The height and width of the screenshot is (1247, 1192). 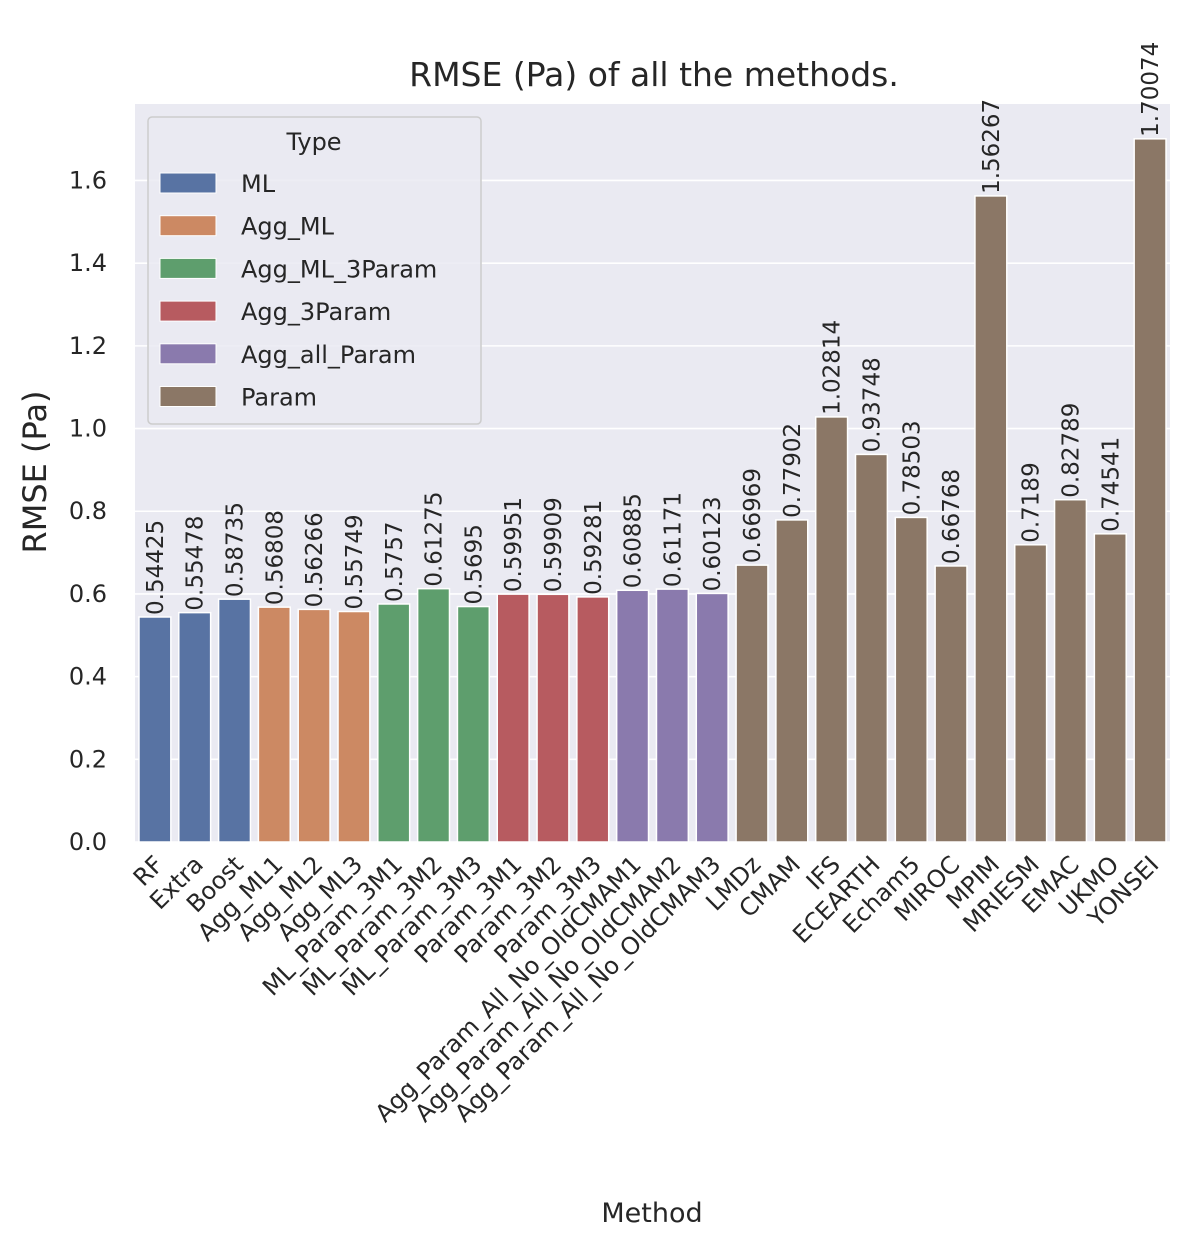 I want to click on bar-value-label: 0.59951, so click(x=514, y=544).